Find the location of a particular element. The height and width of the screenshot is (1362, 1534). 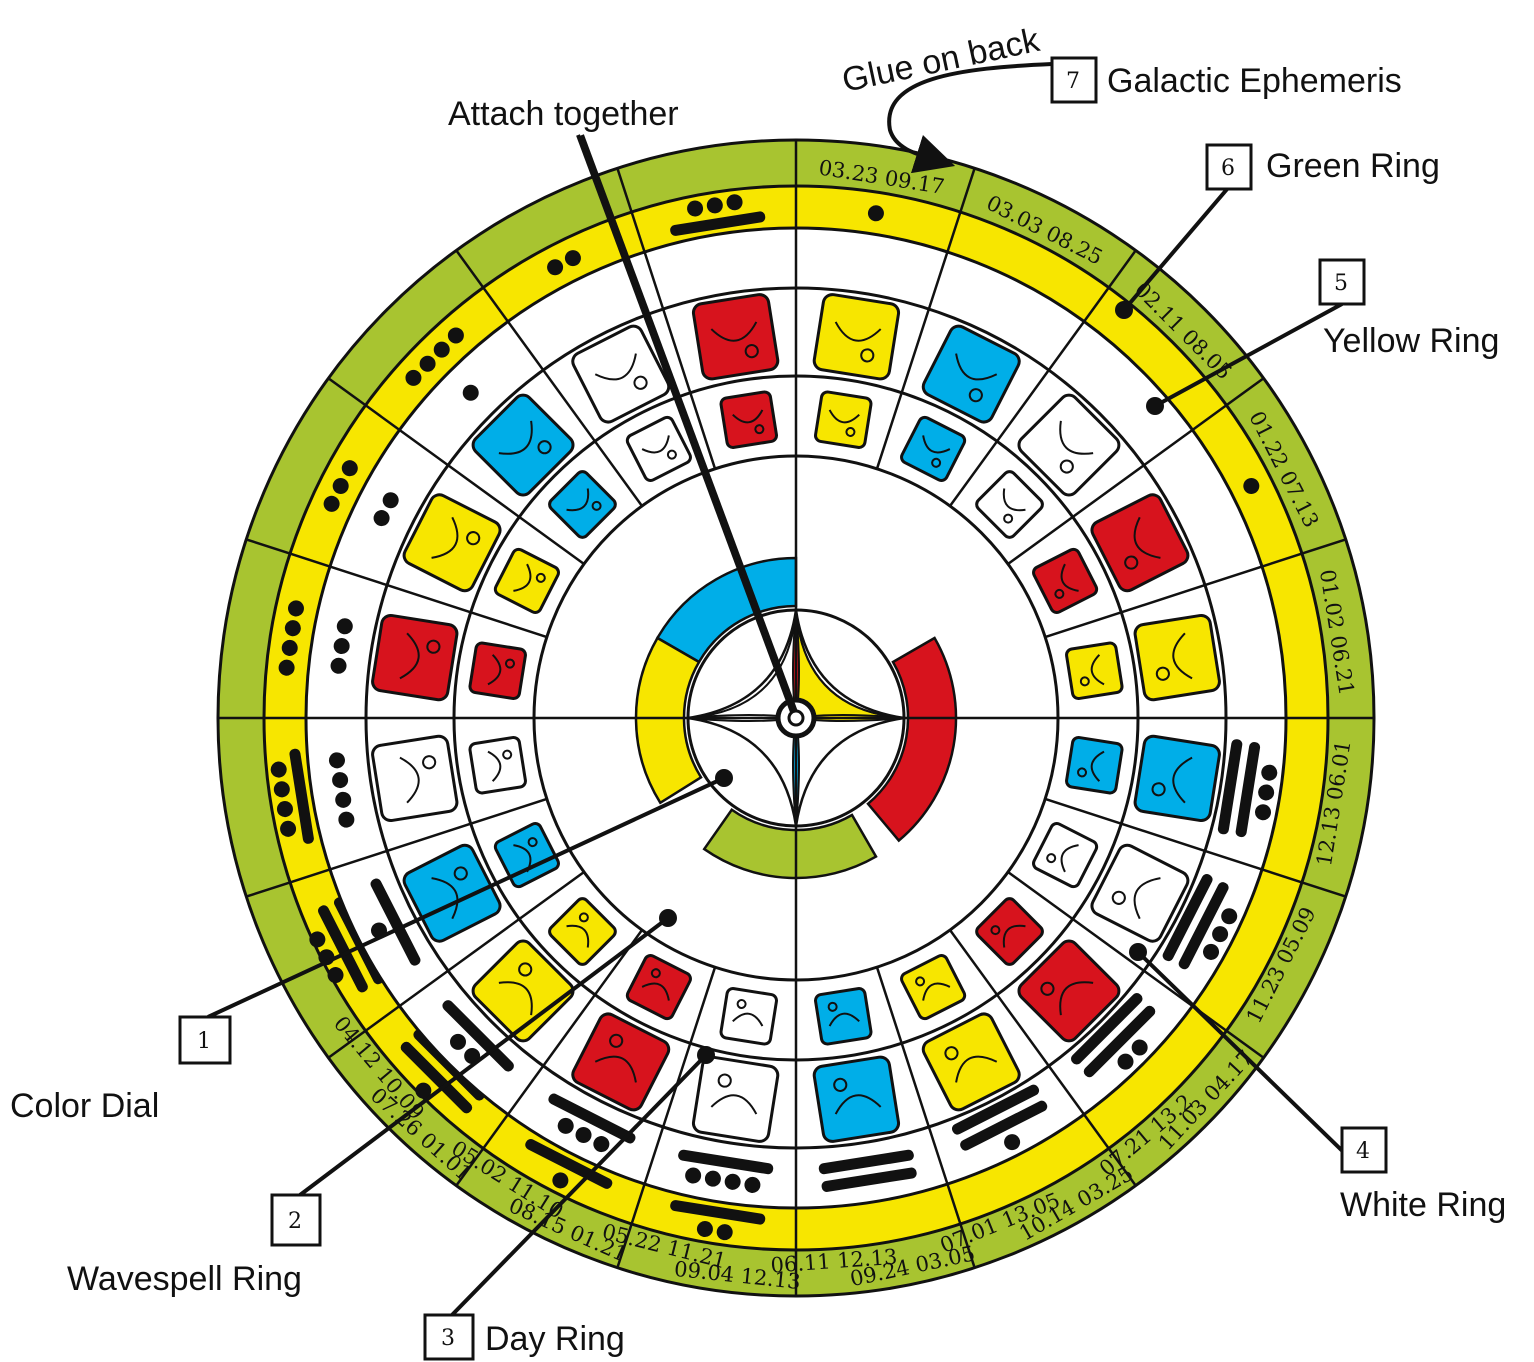

label-6-box: 6 is located at coordinates (1229, 167).